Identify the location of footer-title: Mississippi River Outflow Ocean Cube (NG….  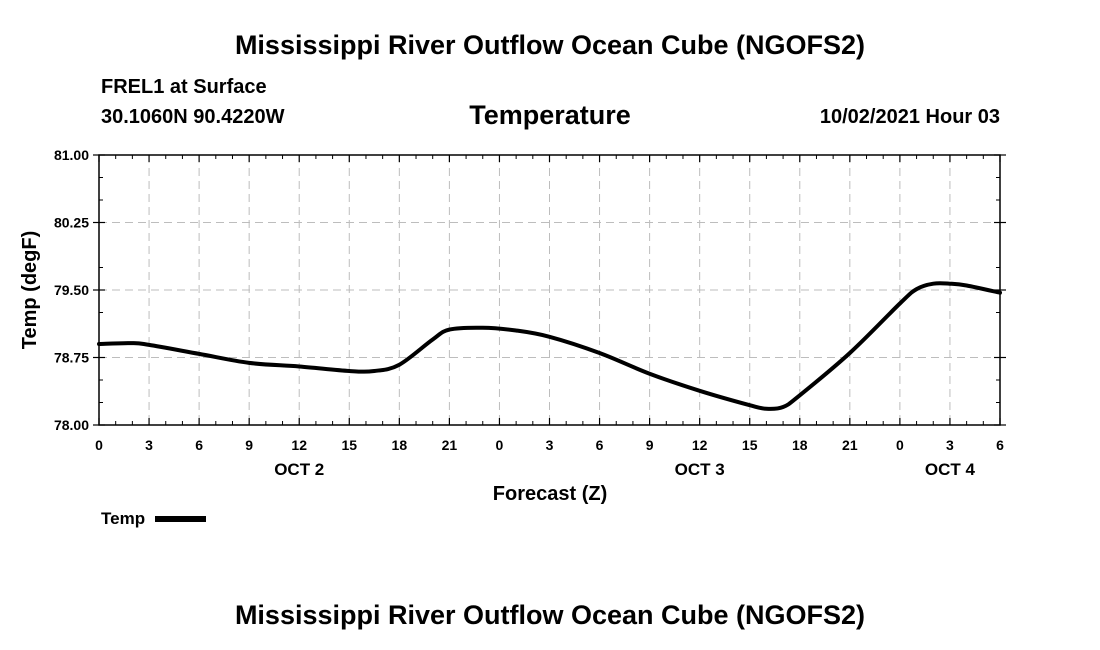
(550, 615).